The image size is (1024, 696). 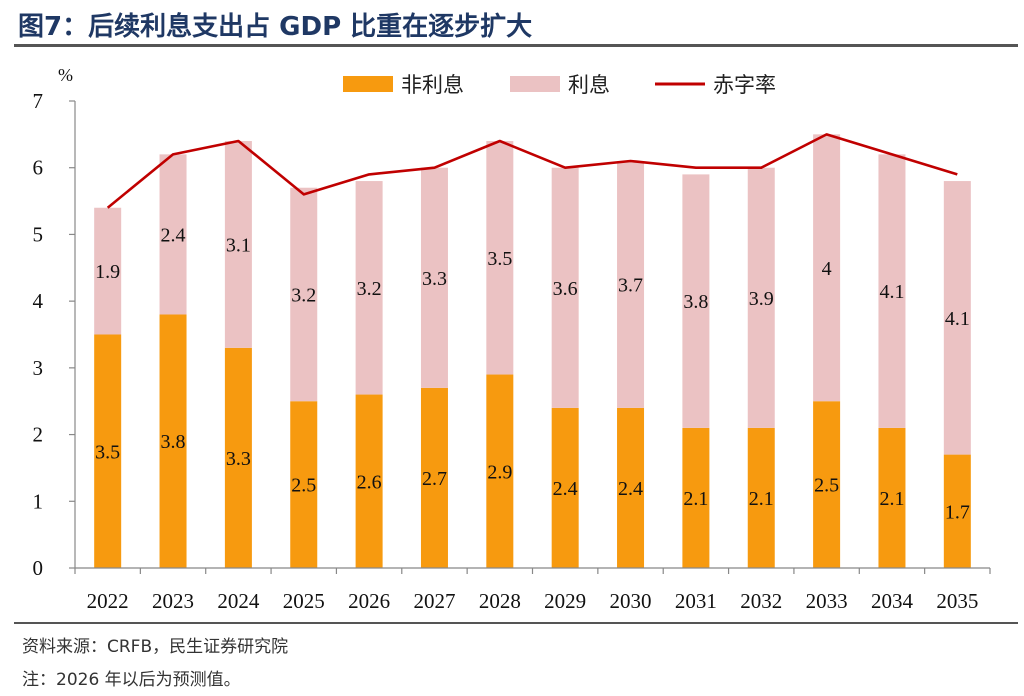 I want to click on y-tick-label: 0, so click(x=38, y=568).